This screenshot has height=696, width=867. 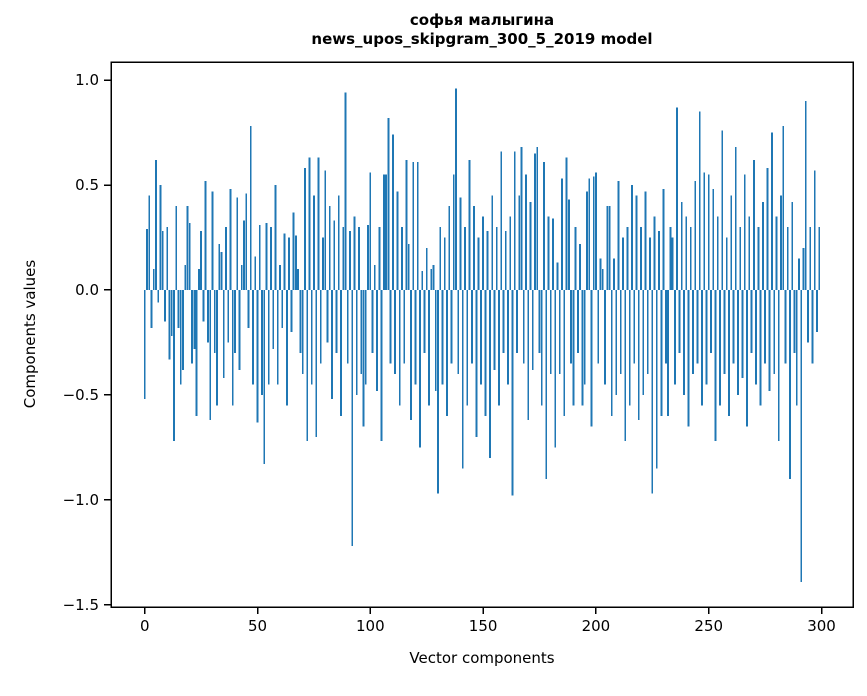 I want to click on x-tick-label: 50, so click(x=257, y=626).